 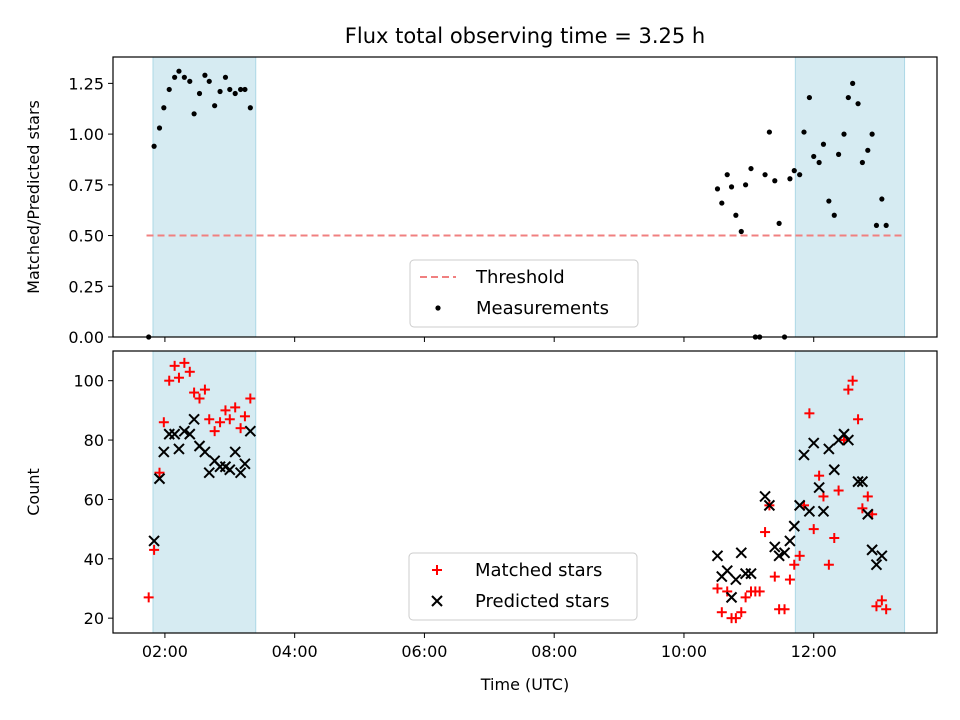 What do you see at coordinates (684, 651) in the screenshot?
I see `x-tick-label: 10:00` at bounding box center [684, 651].